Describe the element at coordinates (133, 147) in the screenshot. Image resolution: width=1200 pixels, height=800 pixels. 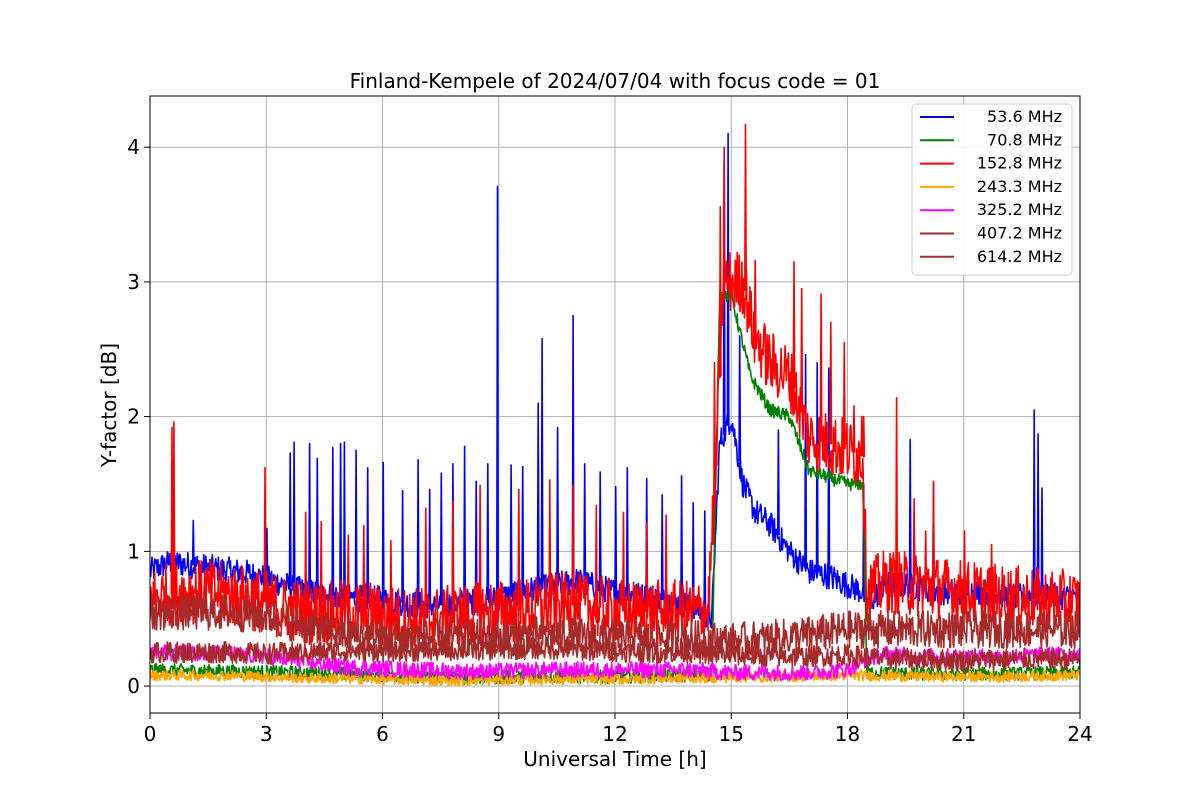
I see `y-tick-label: 4` at that location.